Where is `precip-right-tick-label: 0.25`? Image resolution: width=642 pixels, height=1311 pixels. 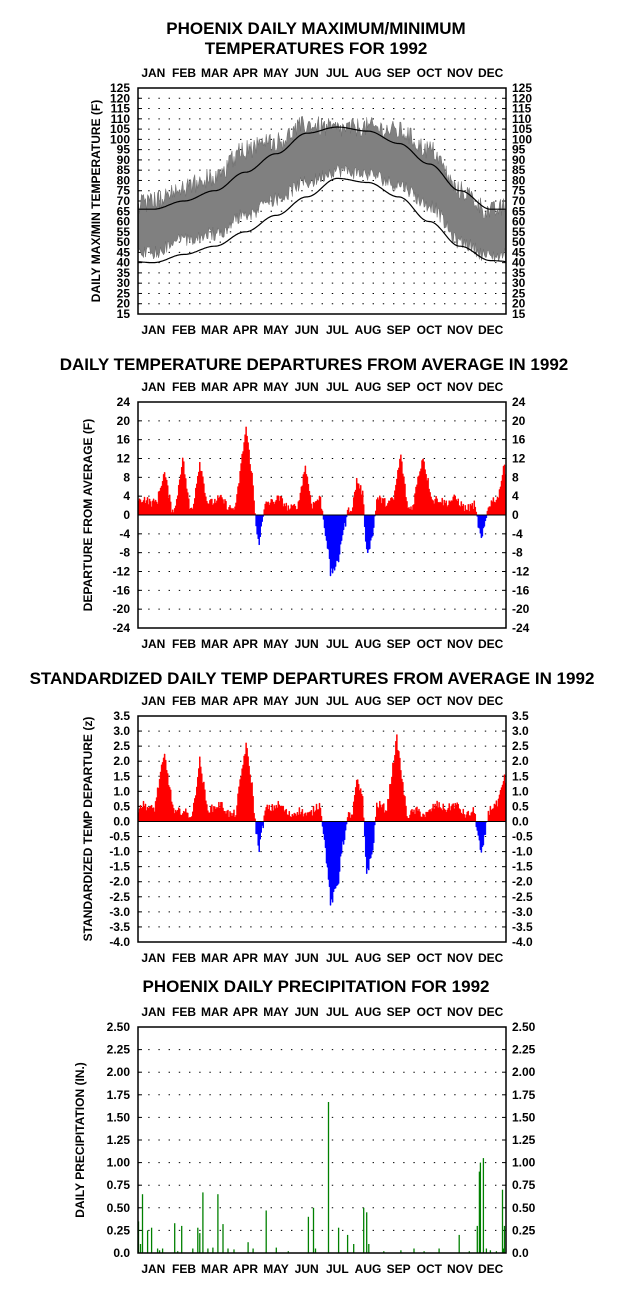
precip-right-tick-label: 0.25 is located at coordinates (524, 1230).